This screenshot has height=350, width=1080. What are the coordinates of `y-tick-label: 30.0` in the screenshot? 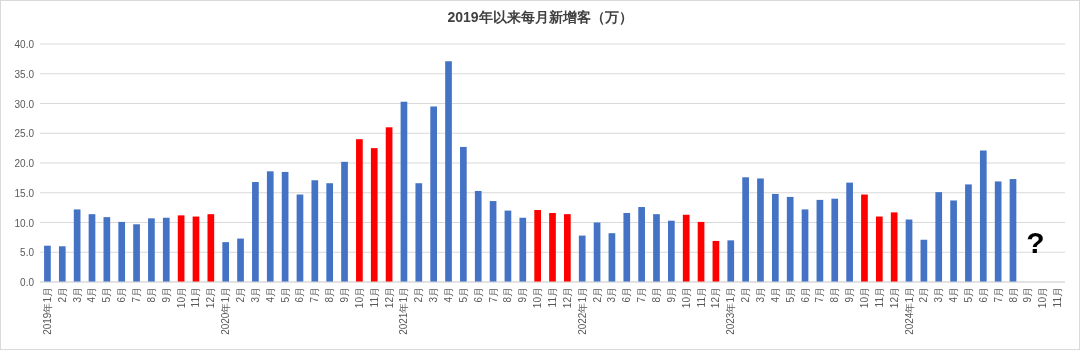 It's located at (24, 104).